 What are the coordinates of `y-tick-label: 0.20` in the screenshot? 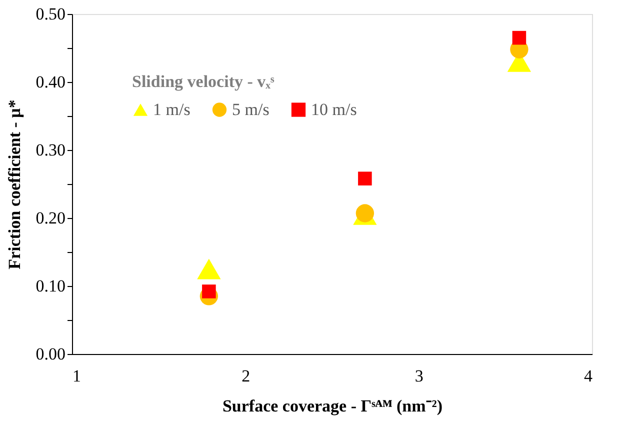 It's located at (51, 218).